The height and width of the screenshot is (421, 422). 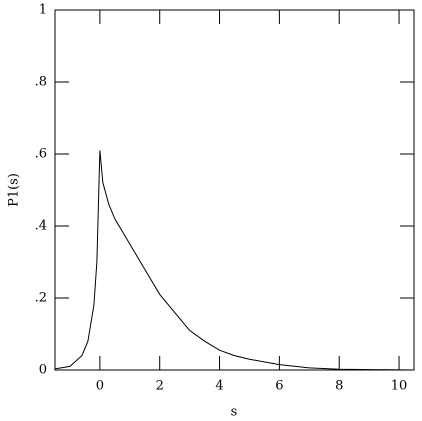 I want to click on x-tick-label: 10, so click(x=399, y=386).